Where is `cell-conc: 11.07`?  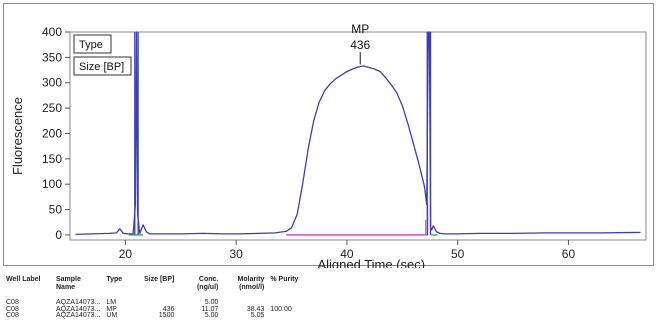
cell-conc: 11.07 is located at coordinates (210, 309).